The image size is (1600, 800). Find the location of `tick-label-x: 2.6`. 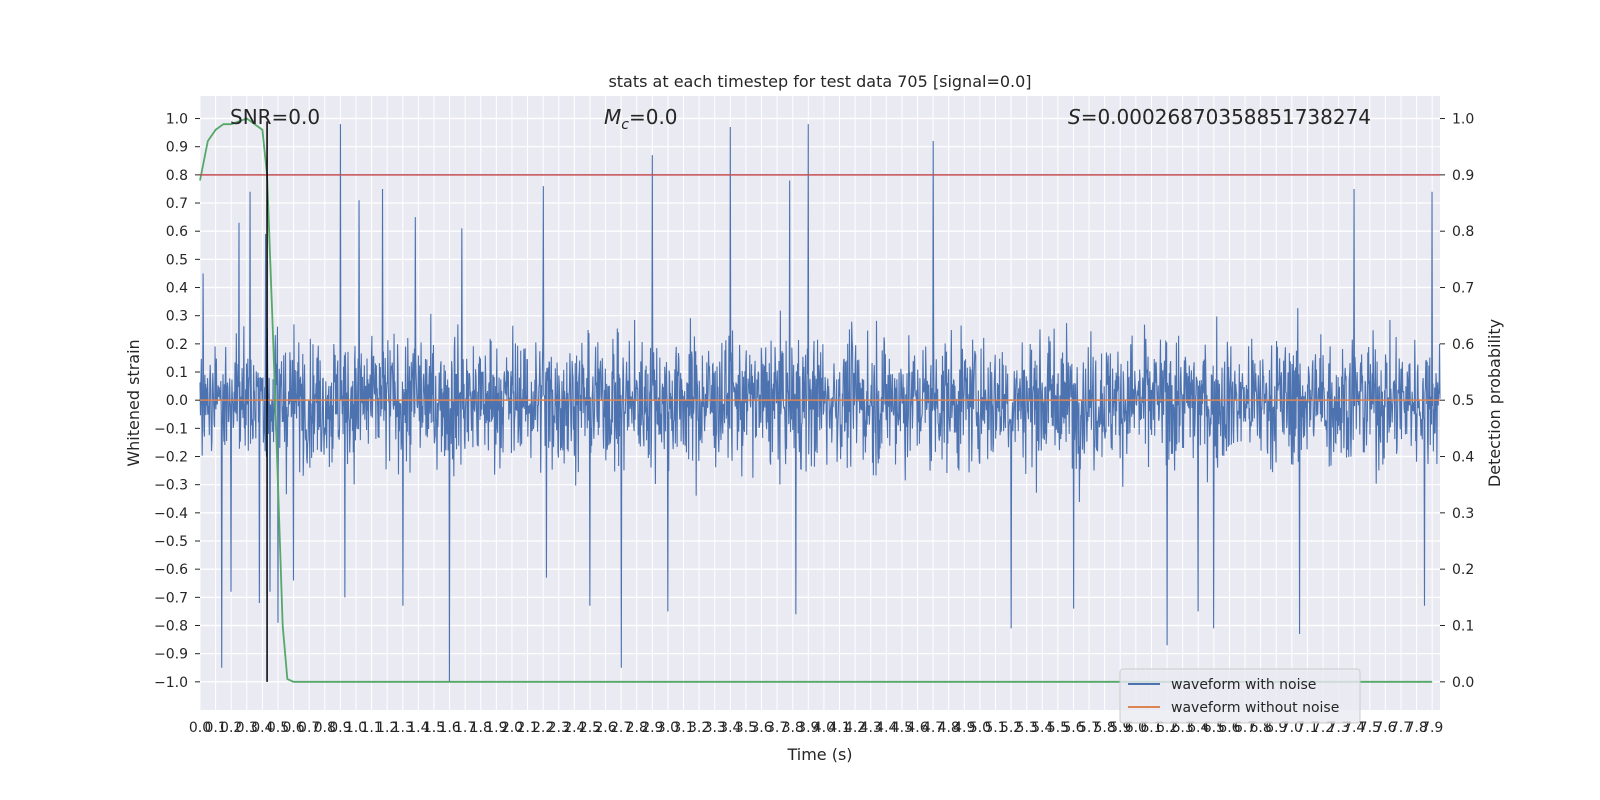

tick-label-x: 2.6 is located at coordinates (605, 728).